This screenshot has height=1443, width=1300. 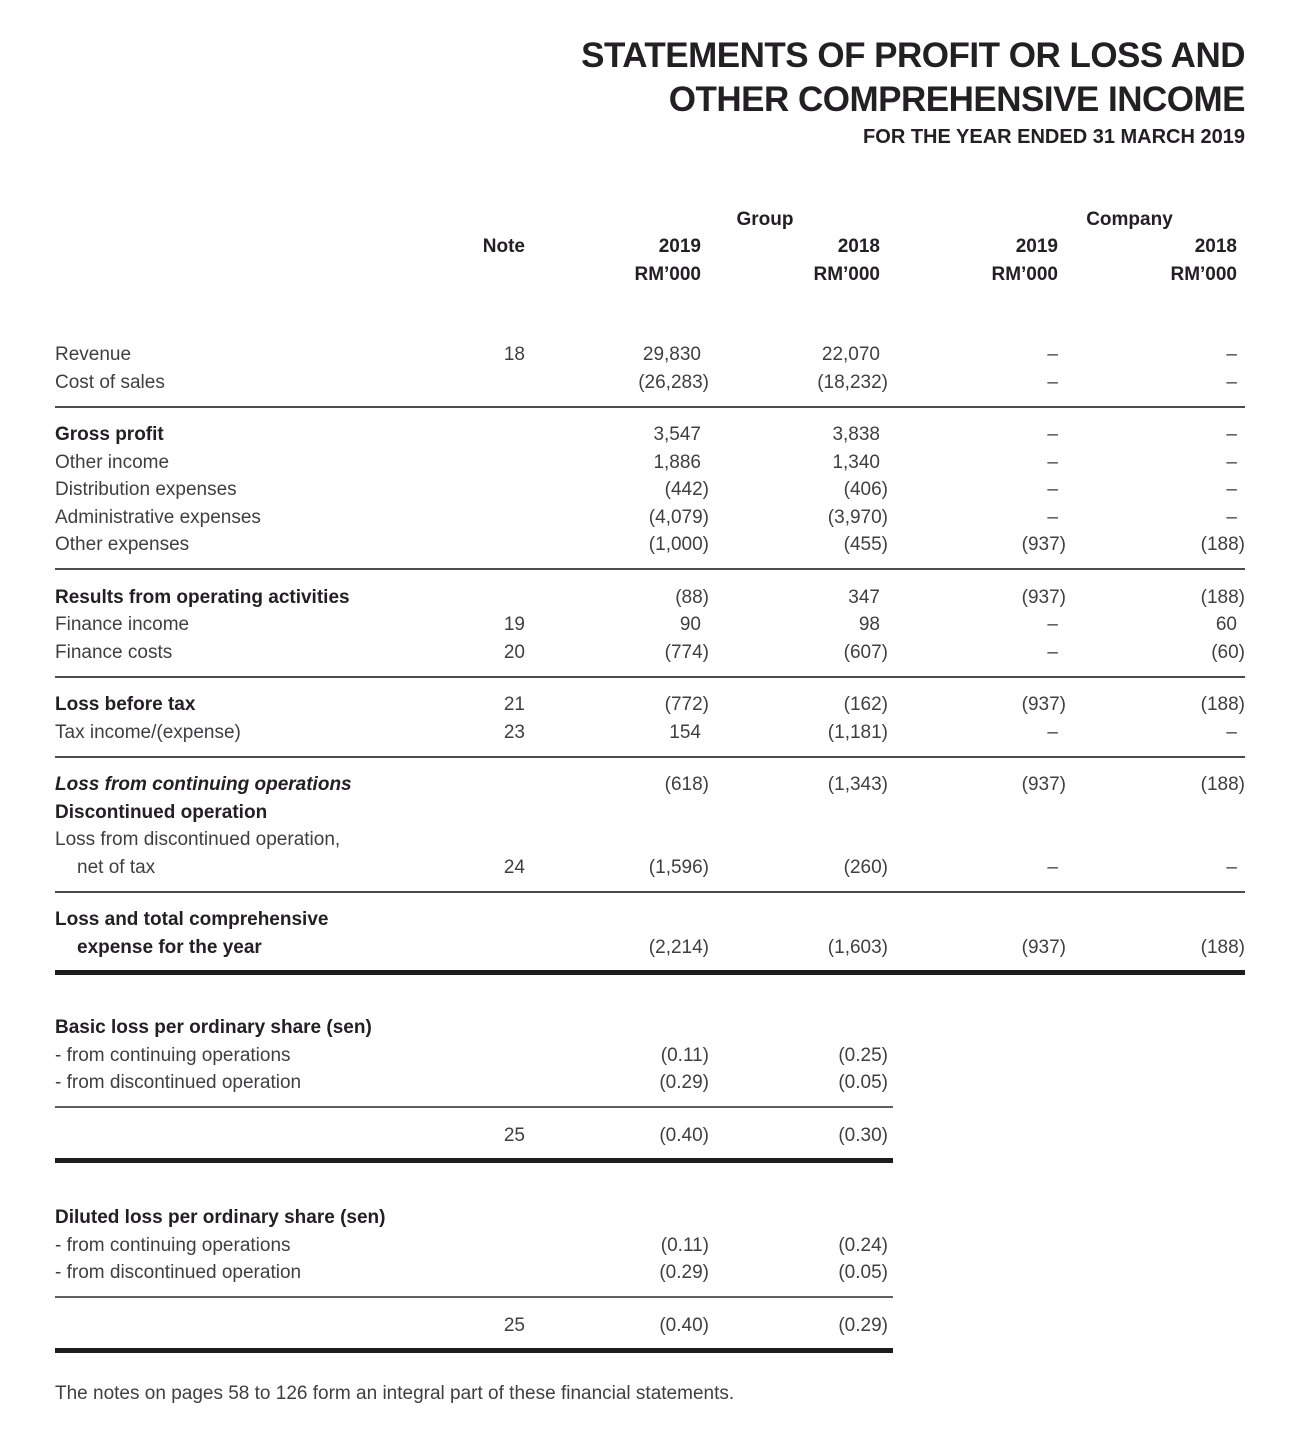 What do you see at coordinates (650, 220) in the screenshot?
I see `column-group-row: Group Company` at bounding box center [650, 220].